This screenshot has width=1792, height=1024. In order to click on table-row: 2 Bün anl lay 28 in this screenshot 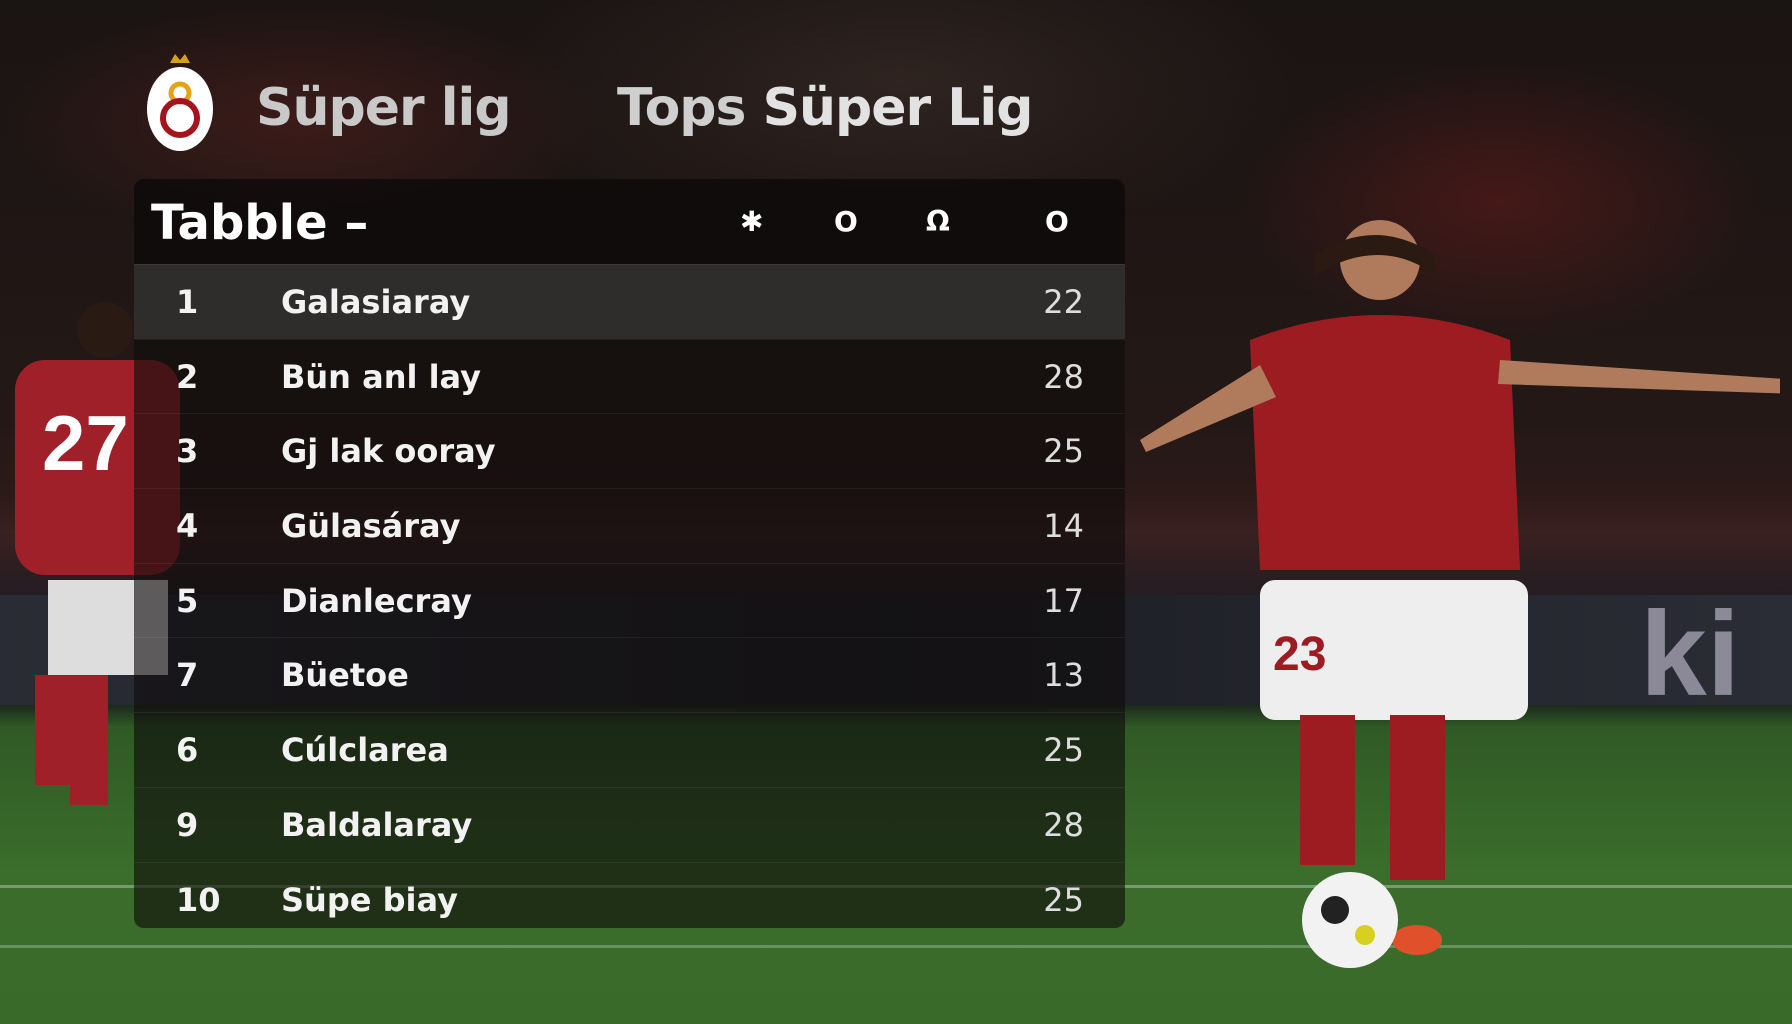, I will do `click(629, 376)`.